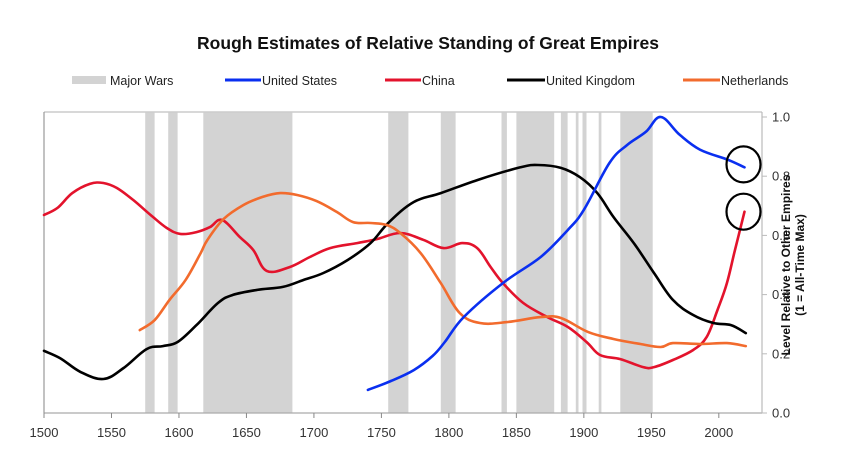  I want to click on y-tick-label: 1.0, so click(781, 117).